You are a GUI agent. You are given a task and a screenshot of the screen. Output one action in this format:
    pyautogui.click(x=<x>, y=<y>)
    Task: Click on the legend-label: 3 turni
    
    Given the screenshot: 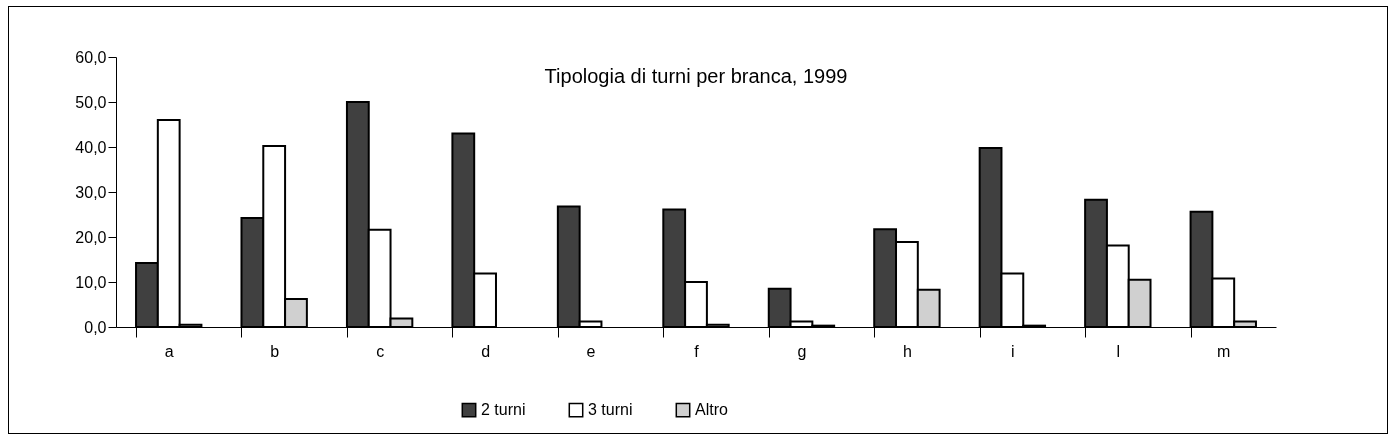 What is the action you would take?
    pyautogui.click(x=610, y=410)
    